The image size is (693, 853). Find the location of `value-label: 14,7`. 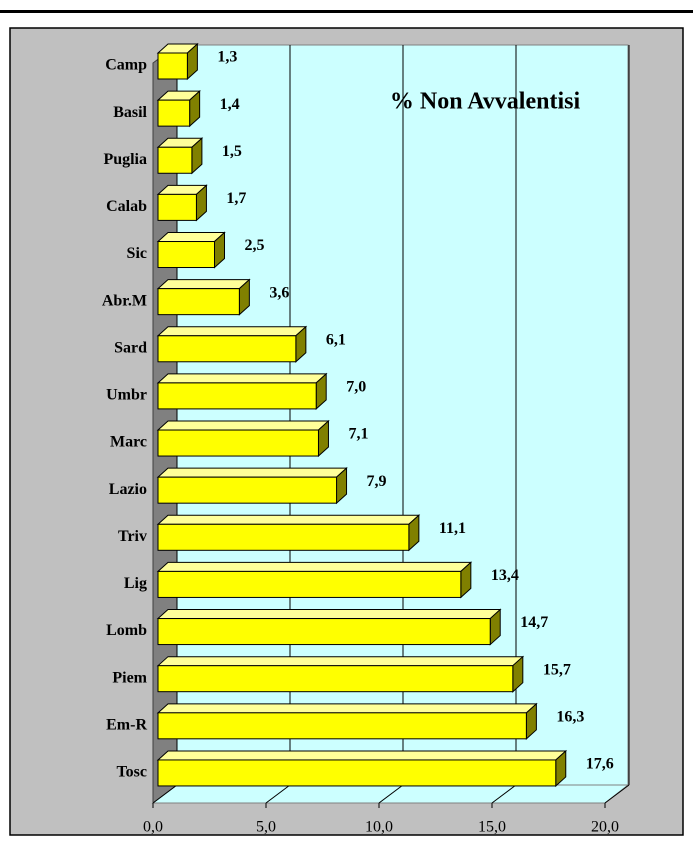

value-label: 14,7 is located at coordinates (534, 622).